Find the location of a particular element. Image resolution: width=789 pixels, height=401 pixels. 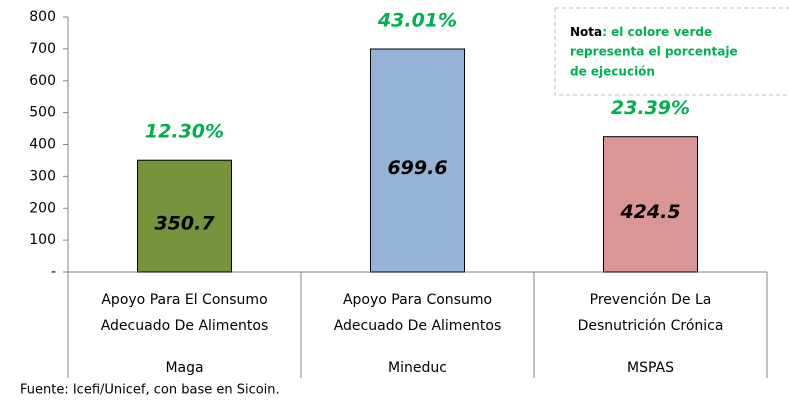

value-label: 350.7 is located at coordinates (184, 224).